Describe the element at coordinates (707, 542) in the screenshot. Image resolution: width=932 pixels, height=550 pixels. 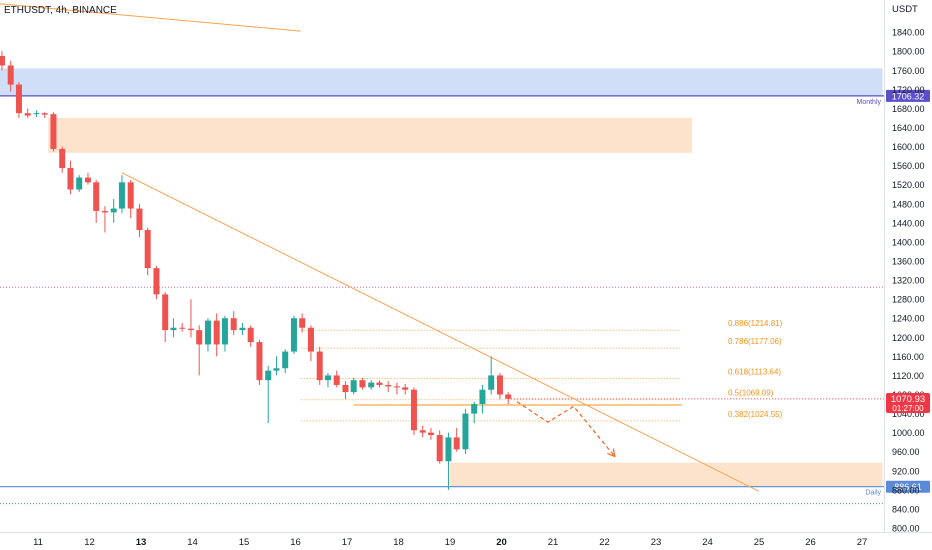
I see `time-tick-label: 24` at that location.